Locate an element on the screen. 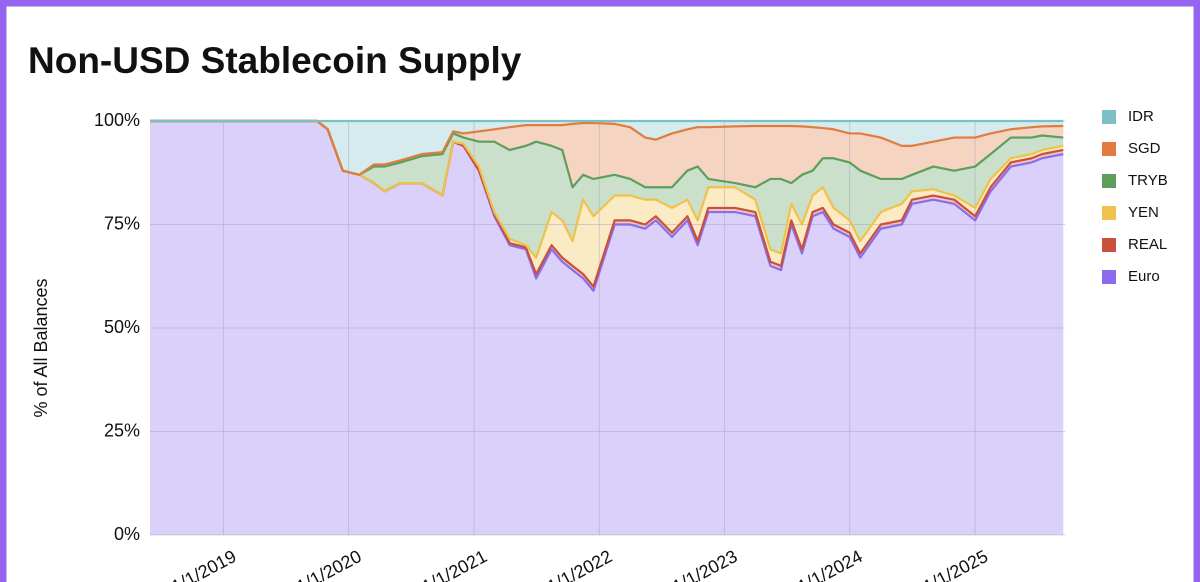  legend-label: YEN is located at coordinates (1143, 212).